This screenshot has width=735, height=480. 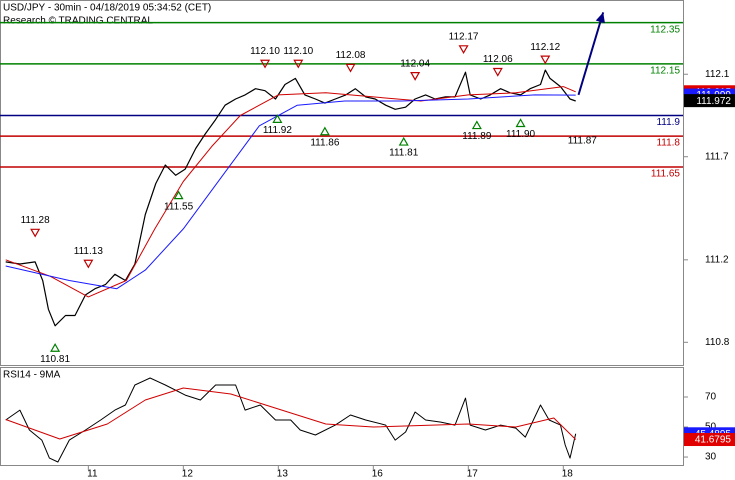 I want to click on x-tick-label: 16, so click(x=378, y=474).